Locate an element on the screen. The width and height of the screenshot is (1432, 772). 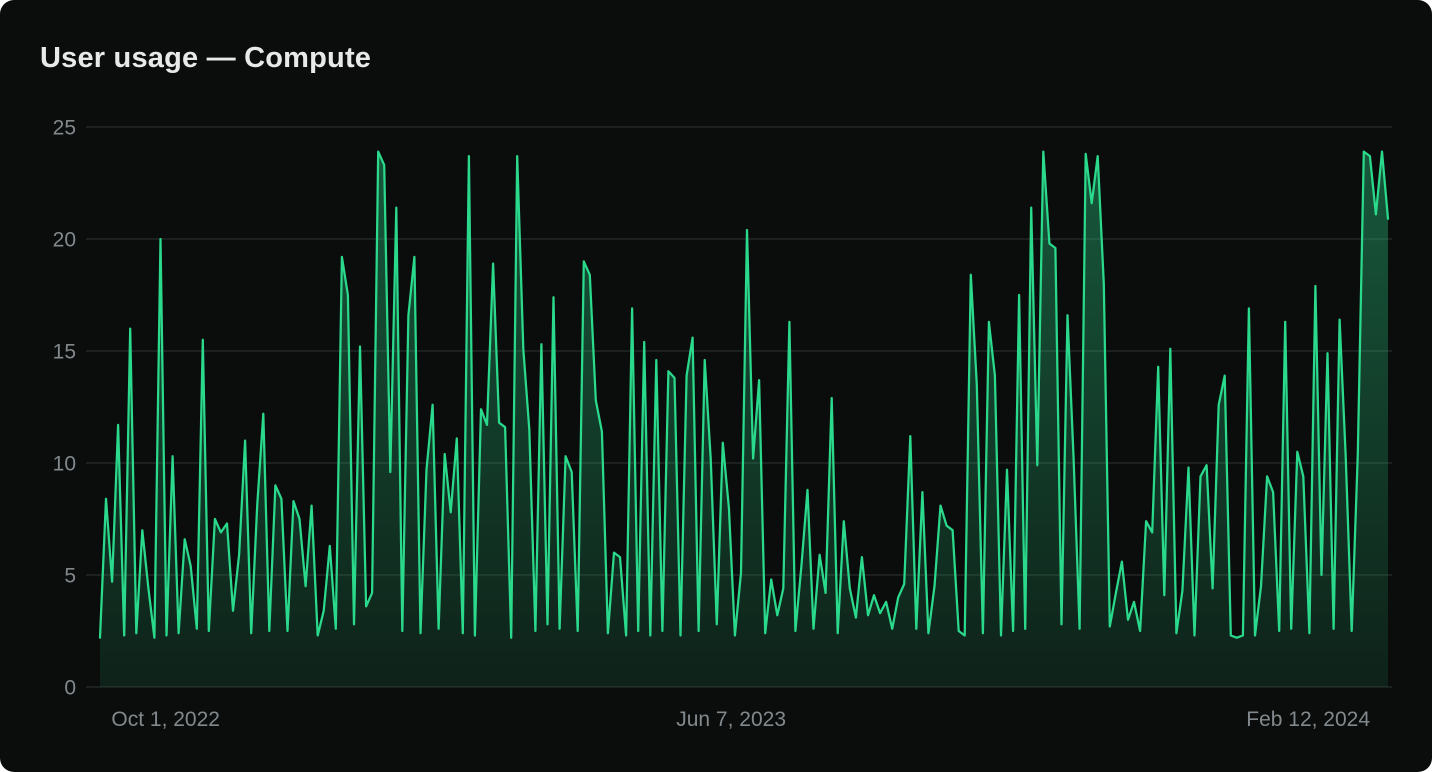
y-tick-label: 0 is located at coordinates (70, 688).